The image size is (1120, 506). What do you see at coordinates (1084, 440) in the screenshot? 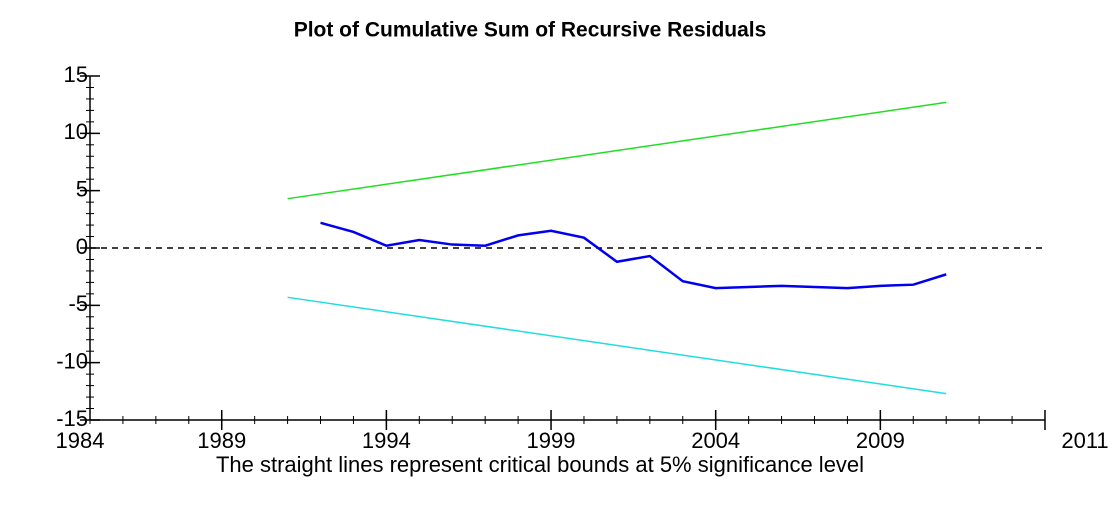
I see `x-axis-end-label: 2011` at bounding box center [1084, 440].